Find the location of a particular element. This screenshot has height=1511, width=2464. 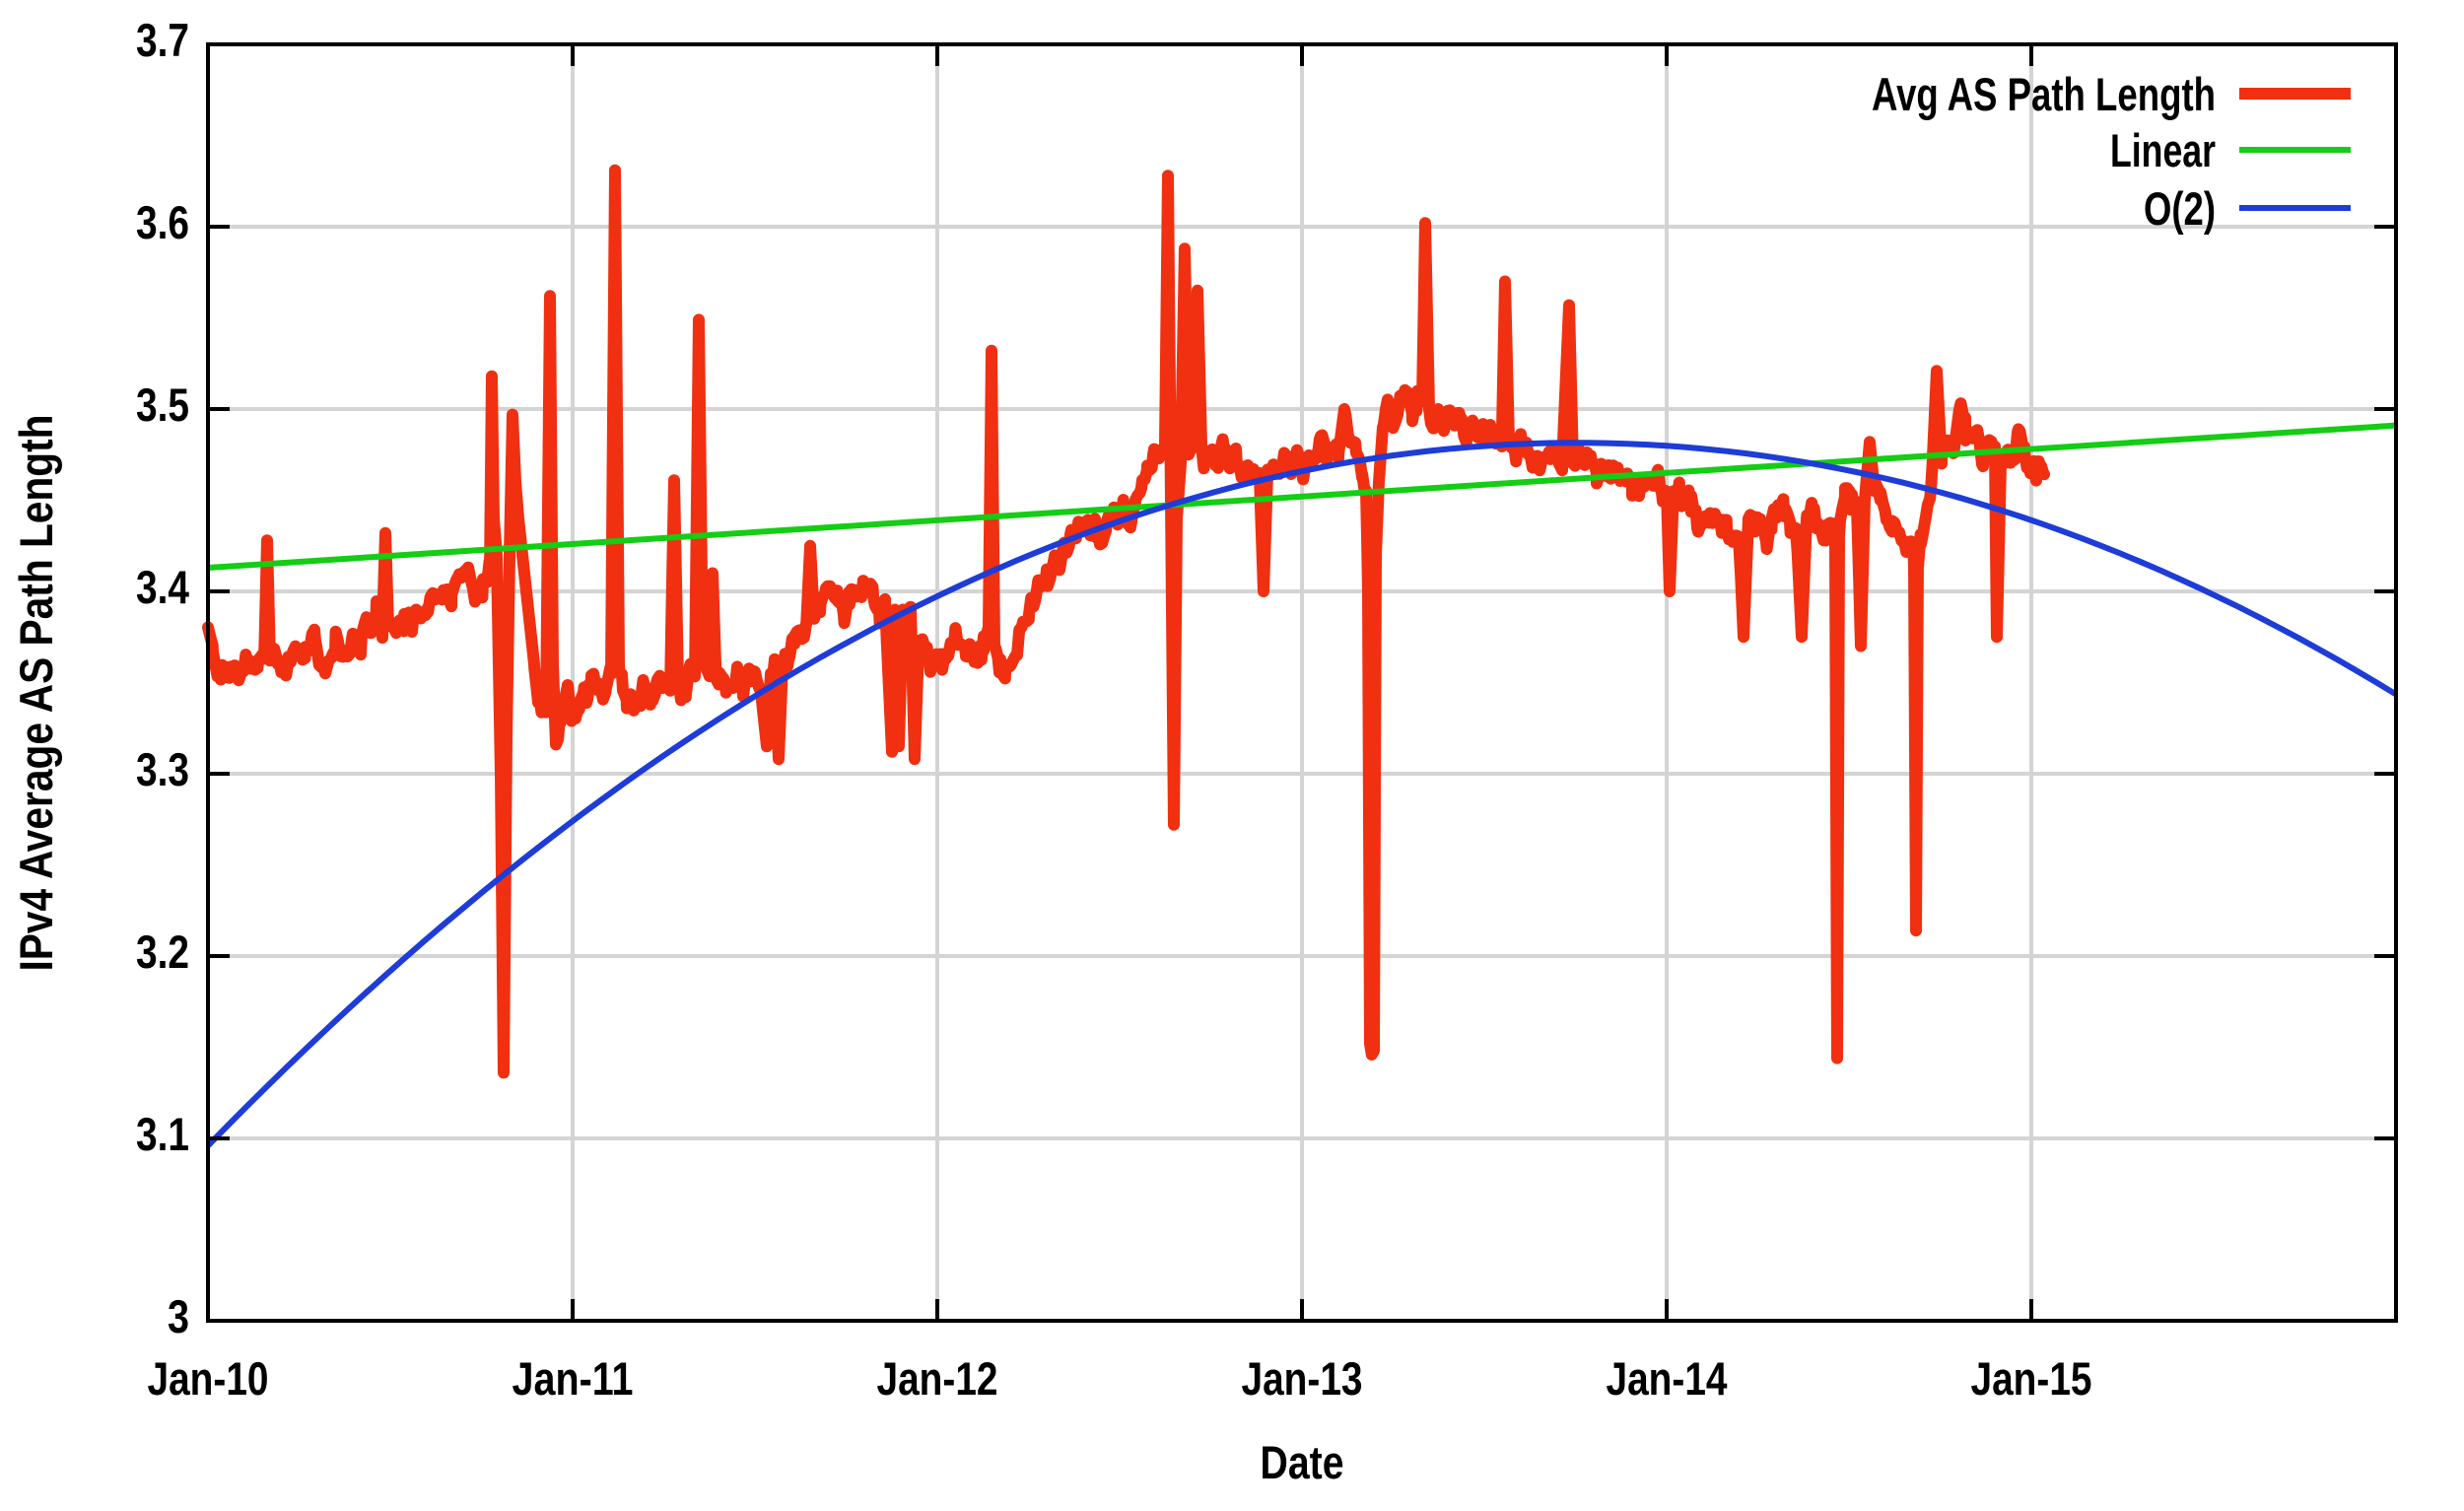

svg-text: 3.1 is located at coordinates (162, 1134).